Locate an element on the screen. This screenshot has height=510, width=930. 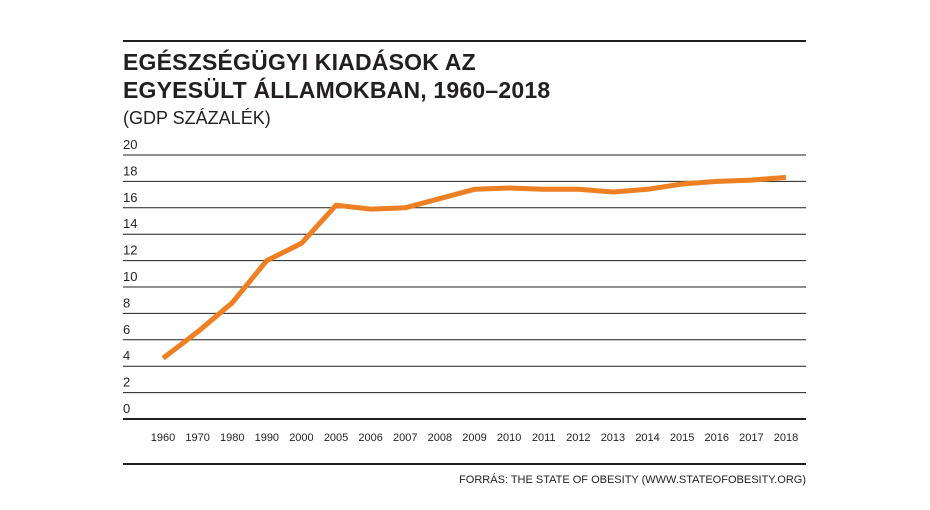
x-tick-label-2007: 2007 is located at coordinates (405, 438).